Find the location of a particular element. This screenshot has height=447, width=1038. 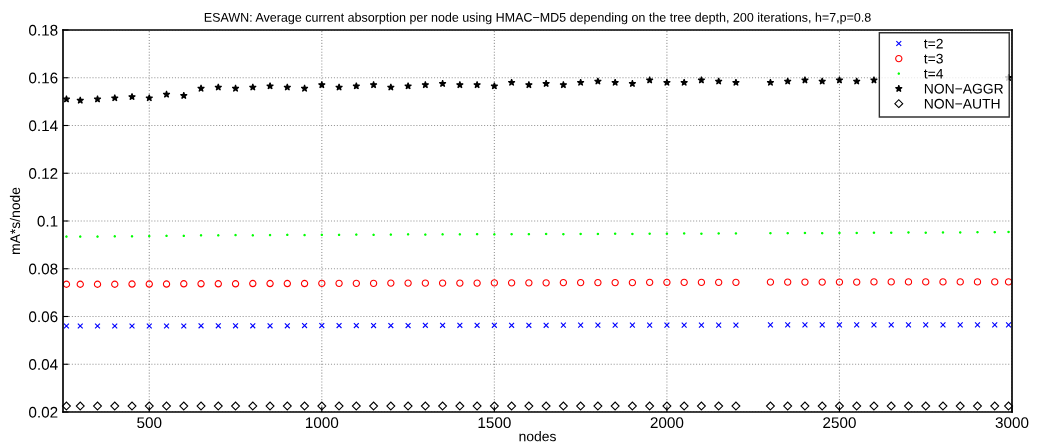

x-tick-label: 3000 is located at coordinates (1012, 423).